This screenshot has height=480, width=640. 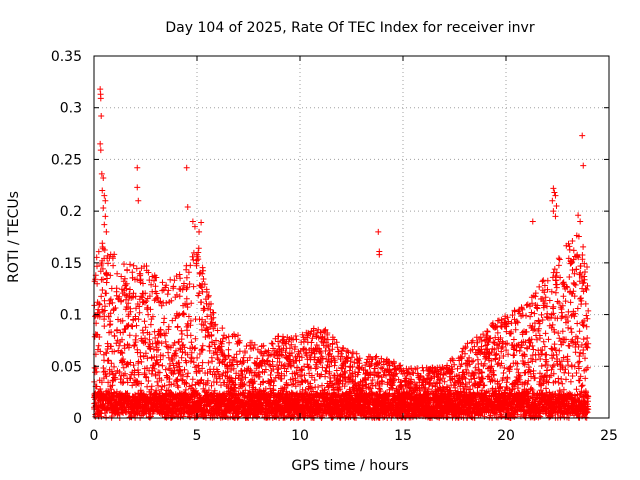 I want to click on y-tick-label: 0.15, so click(x=66, y=264).